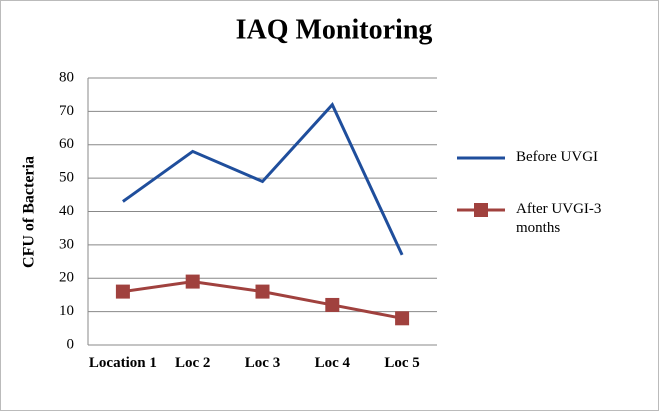 The image size is (659, 411). I want to click on legend-label: Before UVGI, so click(557, 157).